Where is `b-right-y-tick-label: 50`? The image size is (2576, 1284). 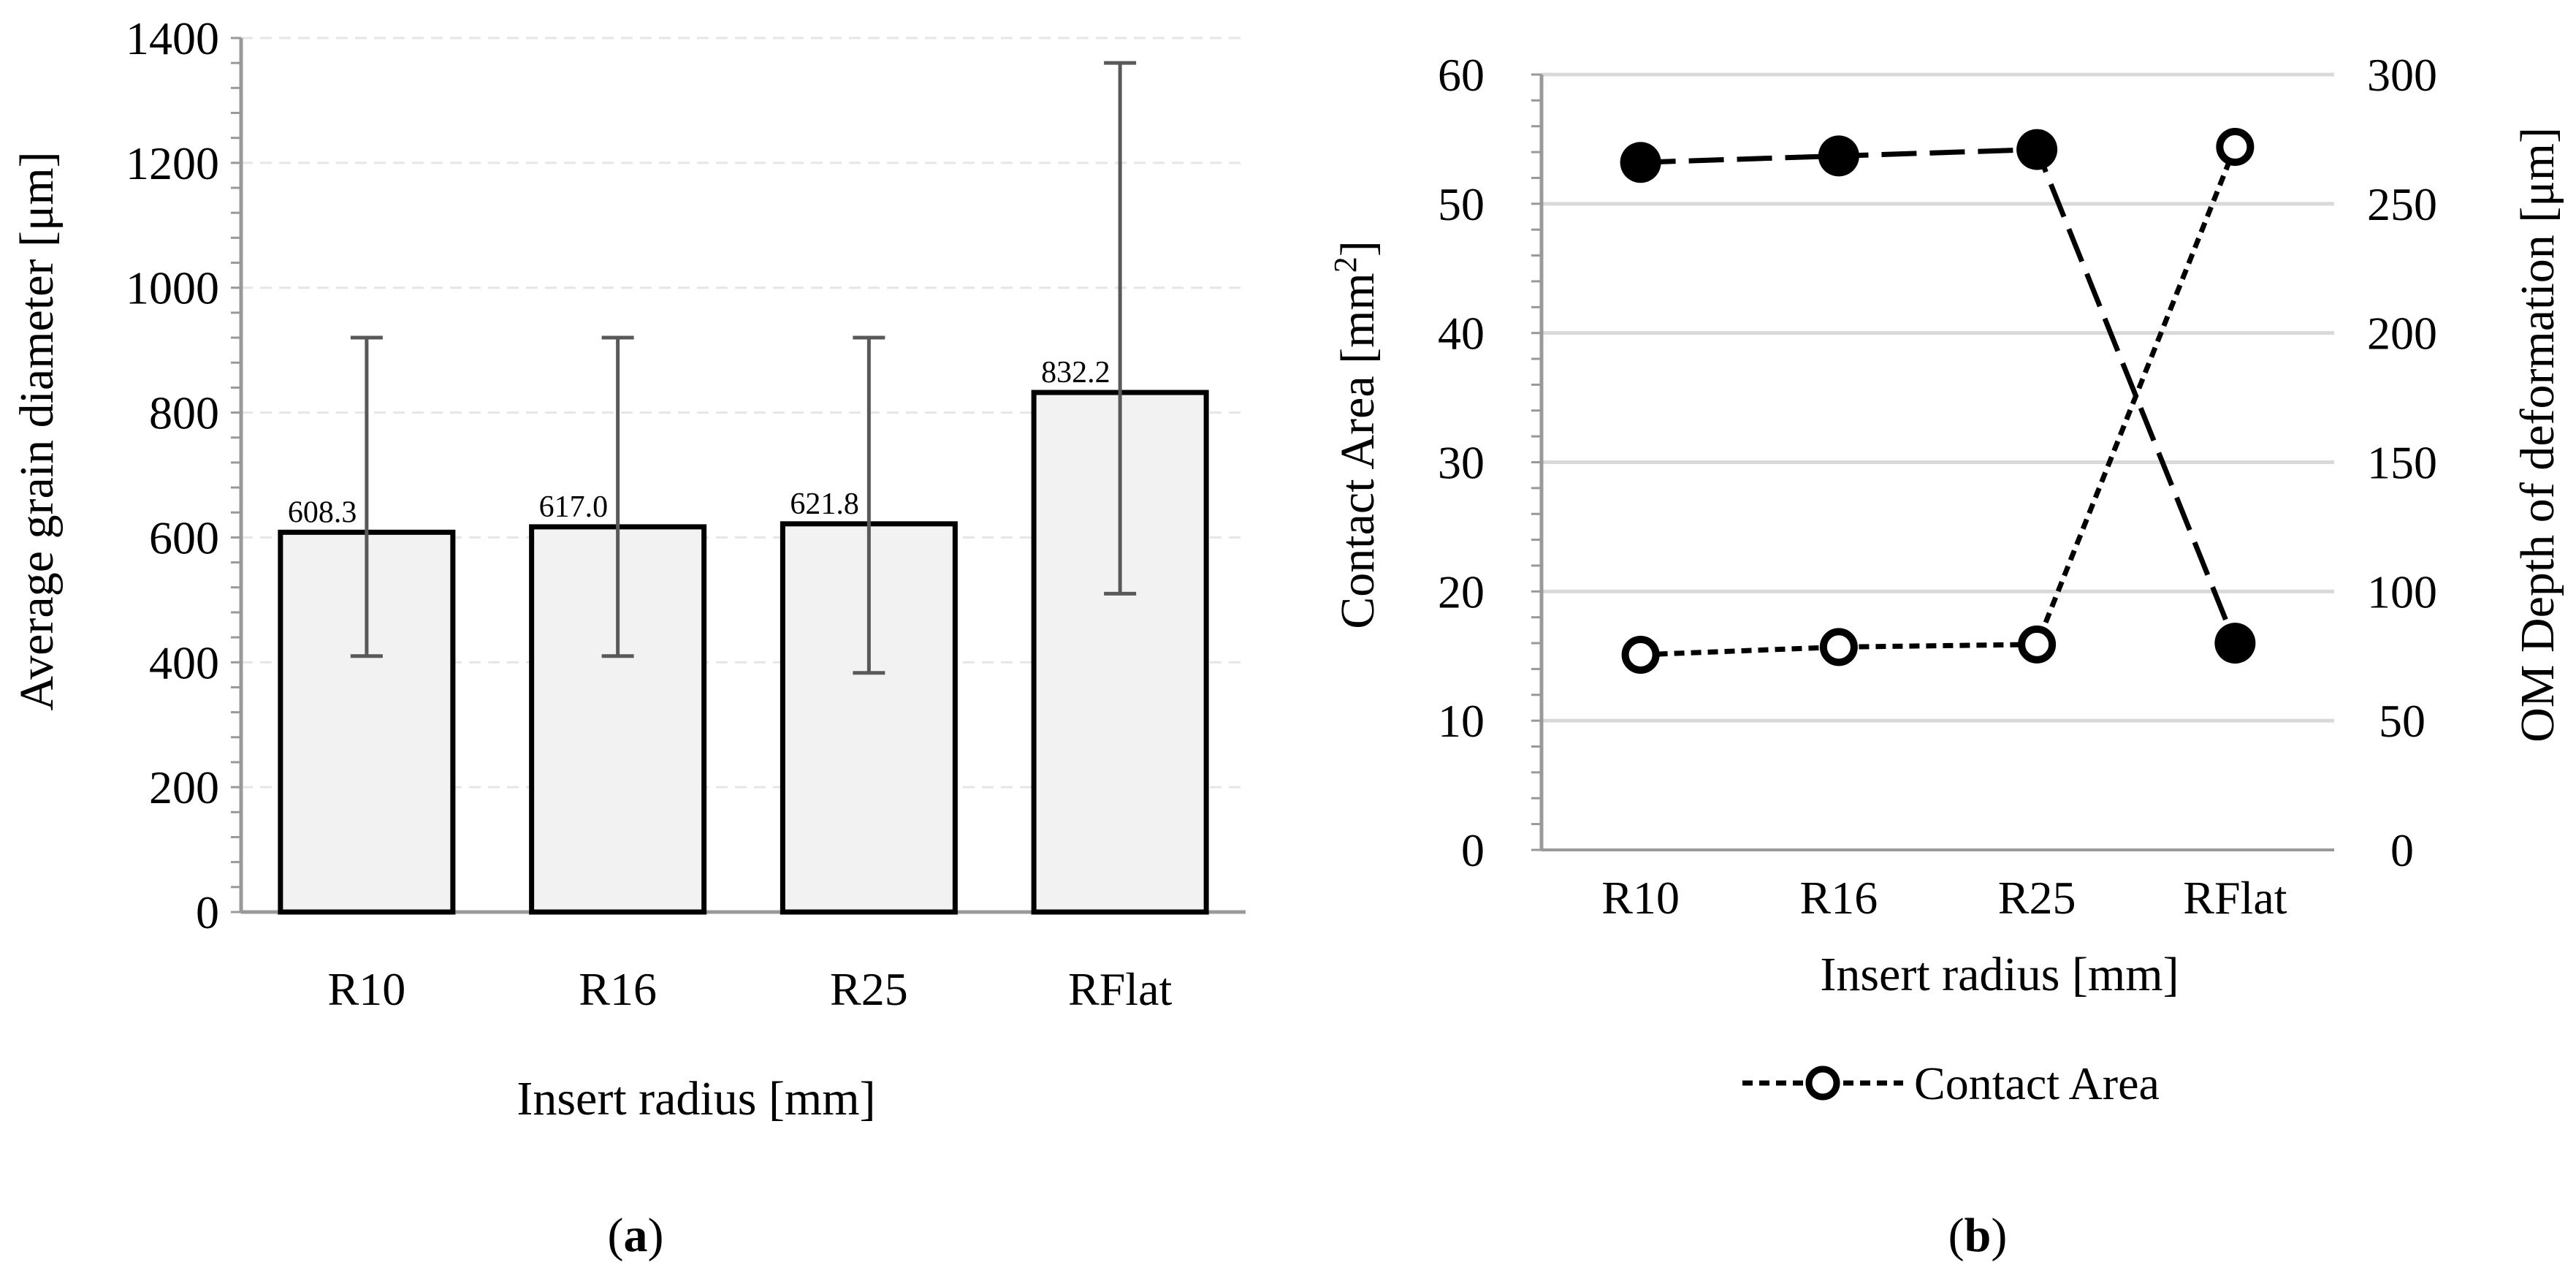 b-right-y-tick-label: 50 is located at coordinates (2402, 721).